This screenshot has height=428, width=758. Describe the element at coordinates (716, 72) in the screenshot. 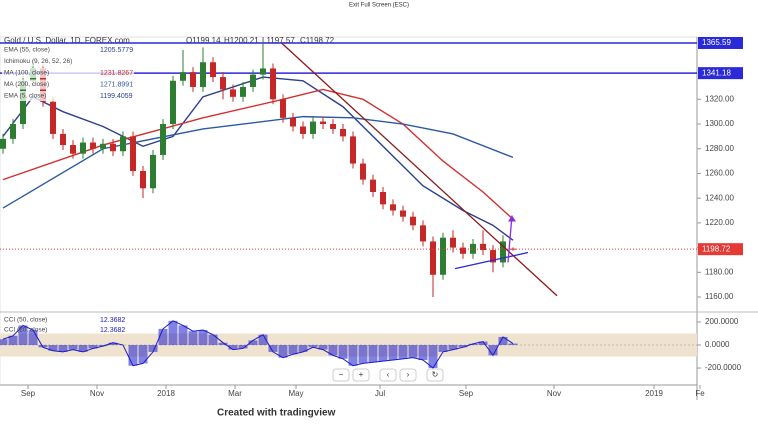

I see `price-line-label: 1341.18` at that location.